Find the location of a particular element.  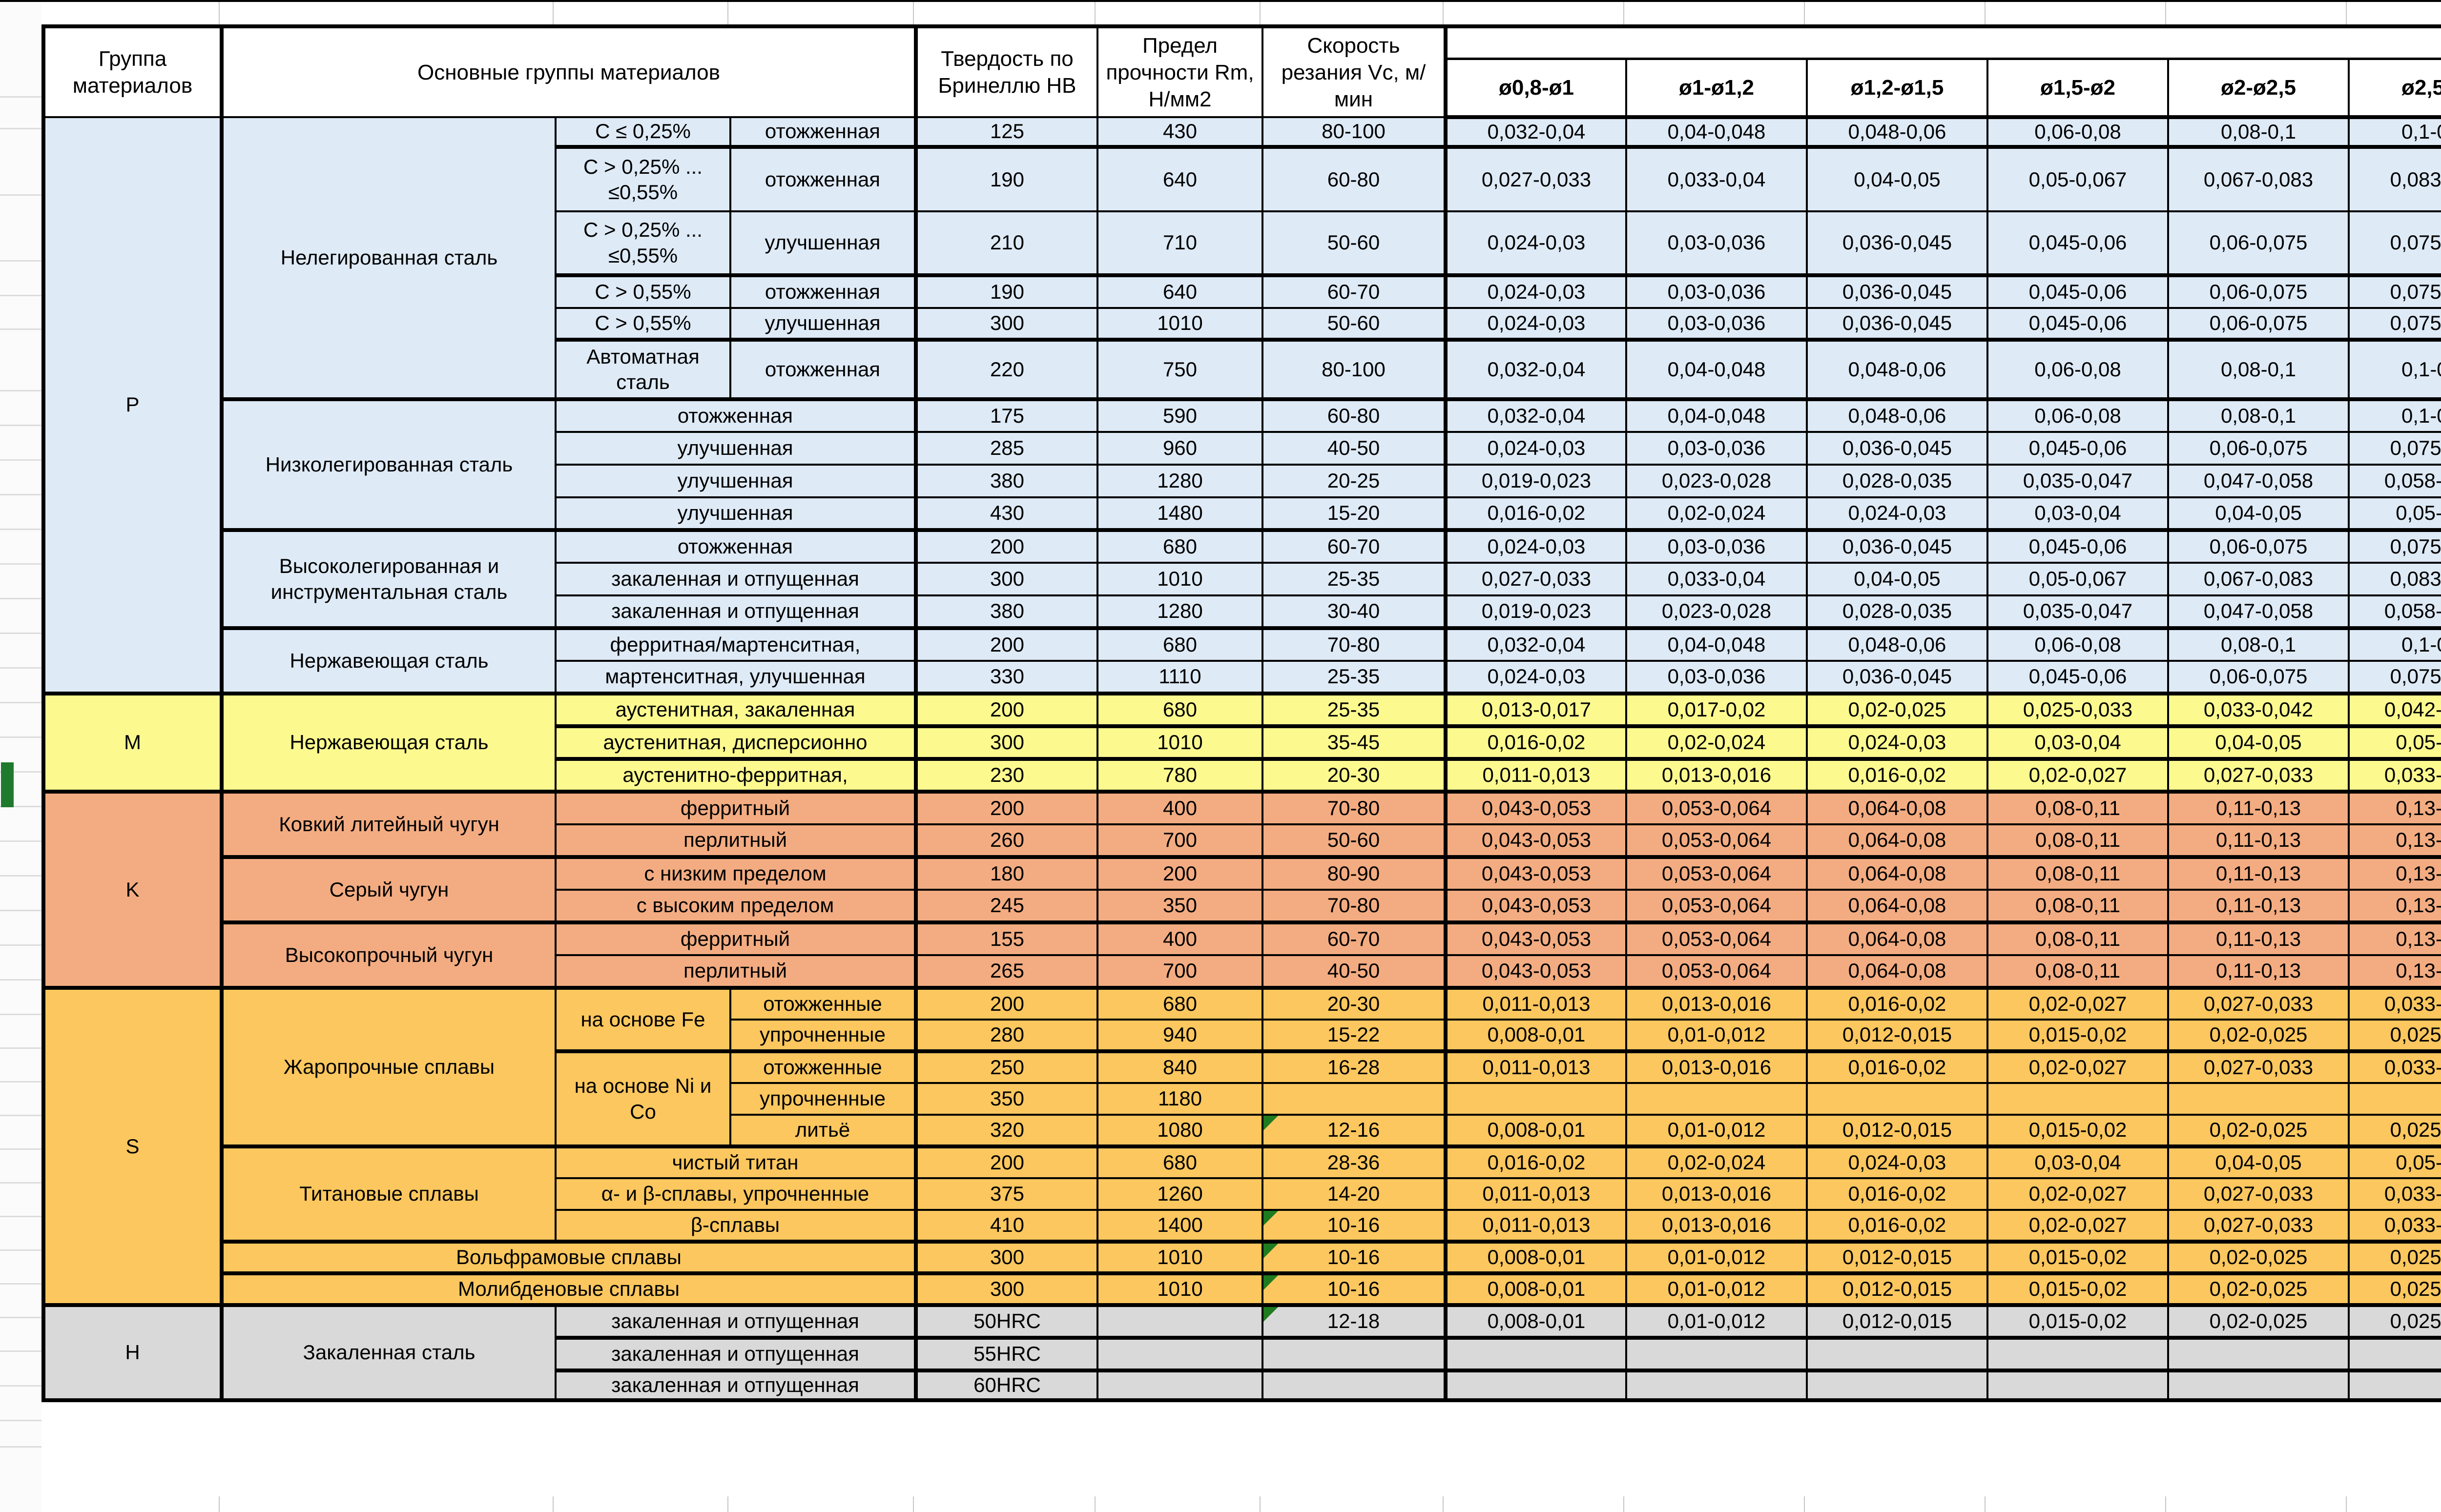

family-cell: Высокопрочный чугун is located at coordinates (389, 954).